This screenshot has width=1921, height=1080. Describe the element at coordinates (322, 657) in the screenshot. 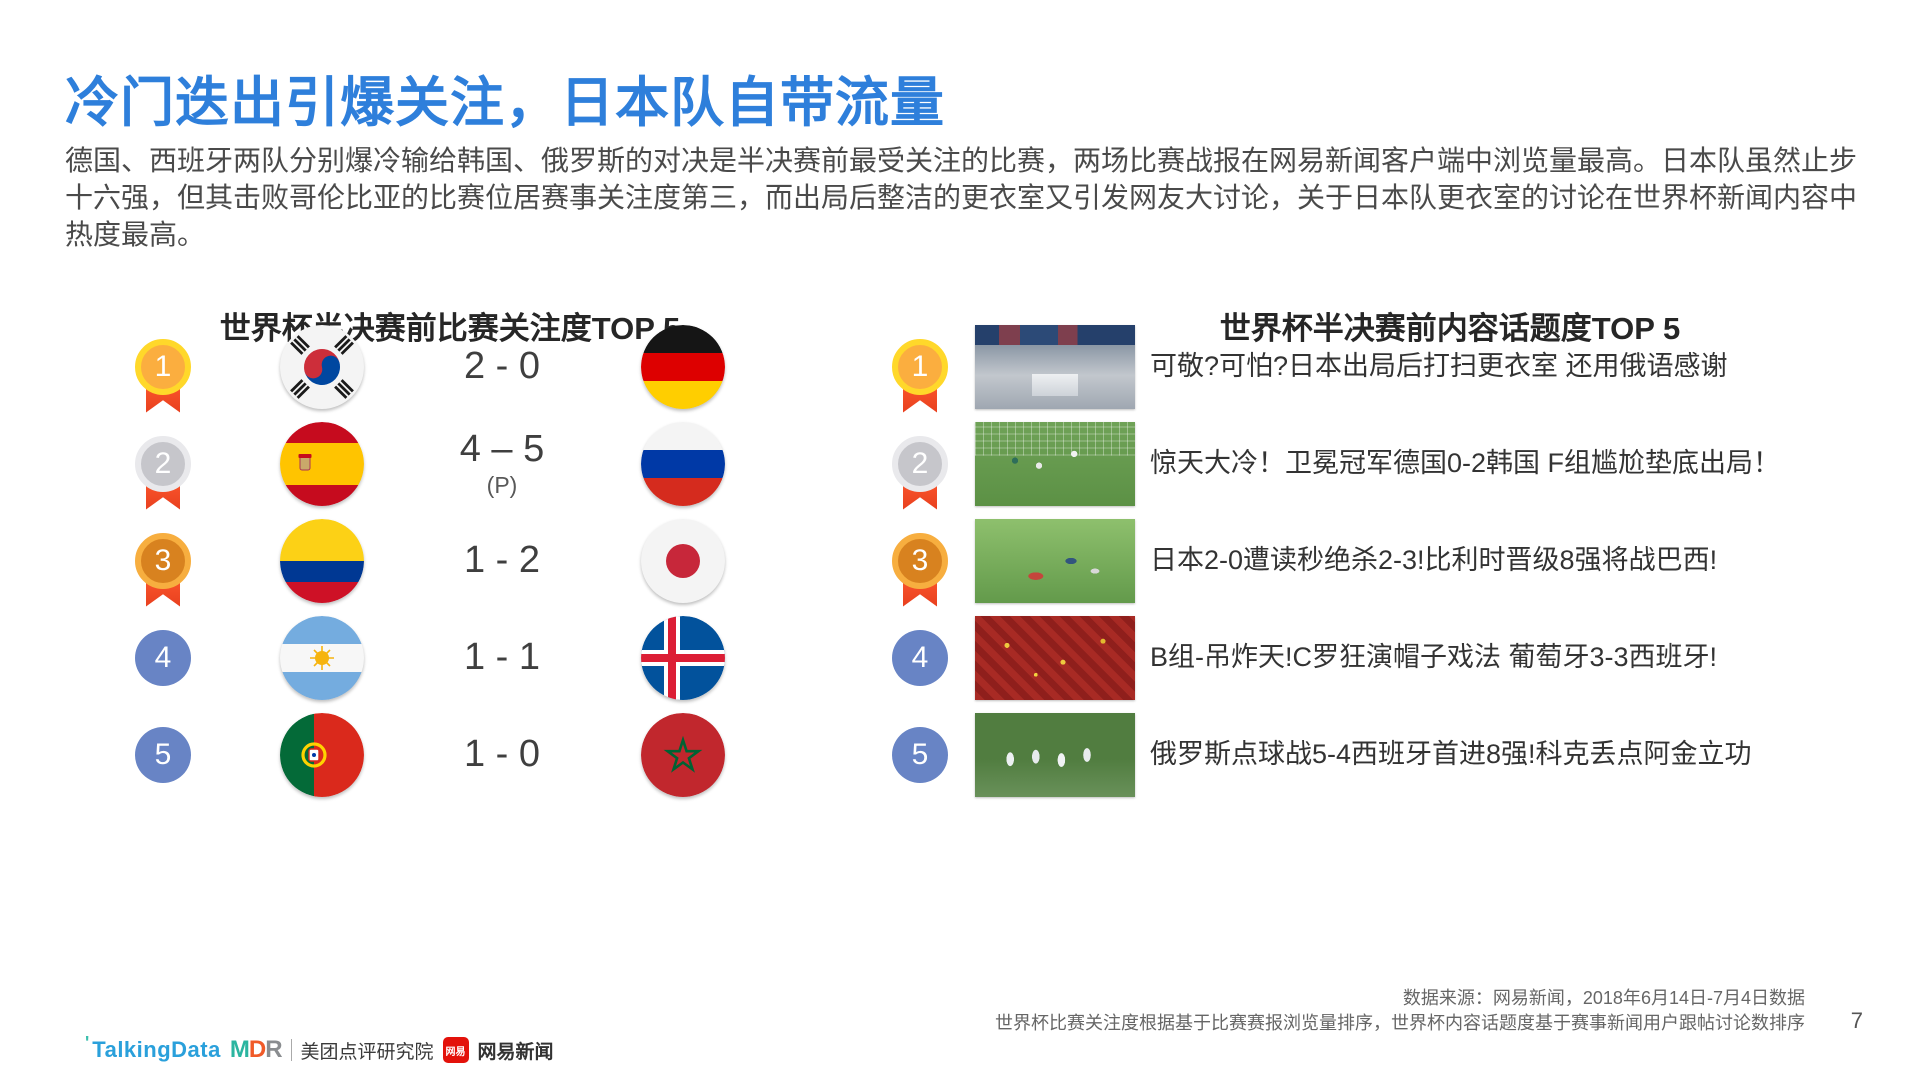

I see `argentina-flag-icon` at that location.